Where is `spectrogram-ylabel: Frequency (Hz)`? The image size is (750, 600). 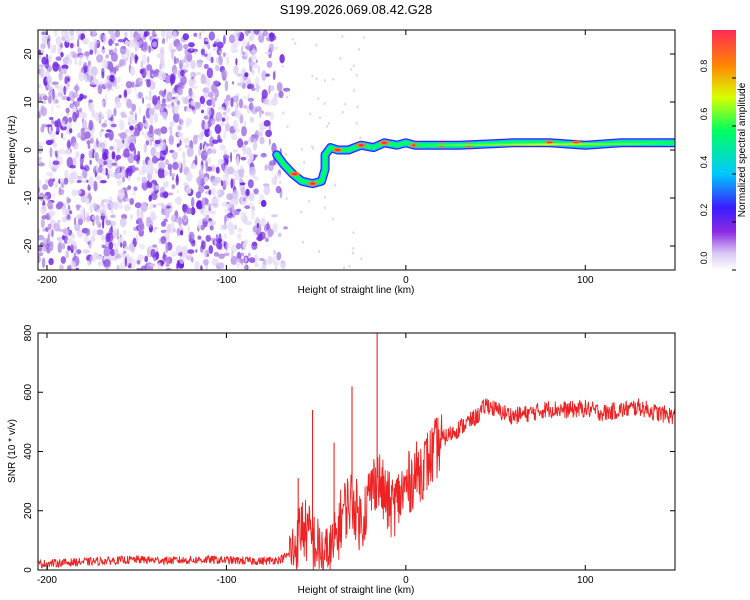
spectrogram-ylabel: Frequency (Hz) is located at coordinates (12, 150).